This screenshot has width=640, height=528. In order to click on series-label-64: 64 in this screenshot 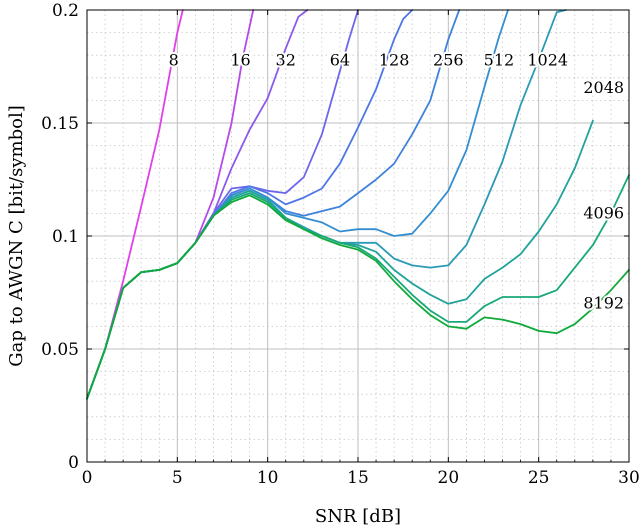, I will do `click(340, 60)`.